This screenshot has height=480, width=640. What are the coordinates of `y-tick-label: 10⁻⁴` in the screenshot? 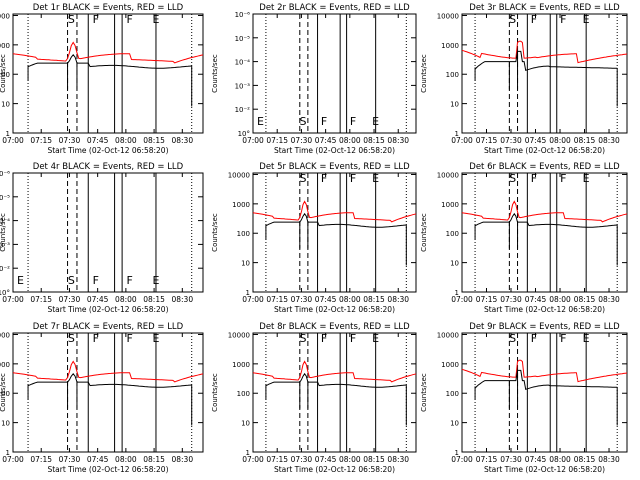 It's located at (243, 63).